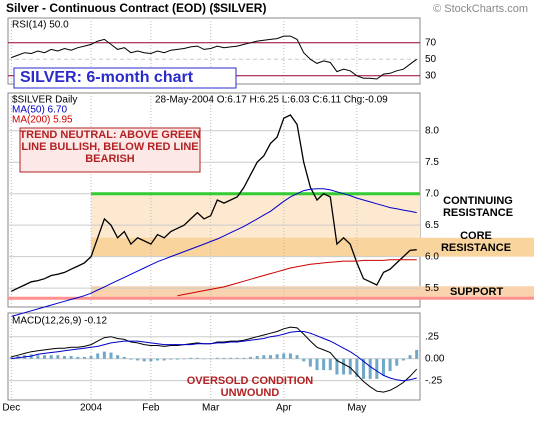 The height and width of the screenshot is (423, 534). Describe the element at coordinates (432, 225) in the screenshot. I see `y-tick-label: 6.5` at that location.